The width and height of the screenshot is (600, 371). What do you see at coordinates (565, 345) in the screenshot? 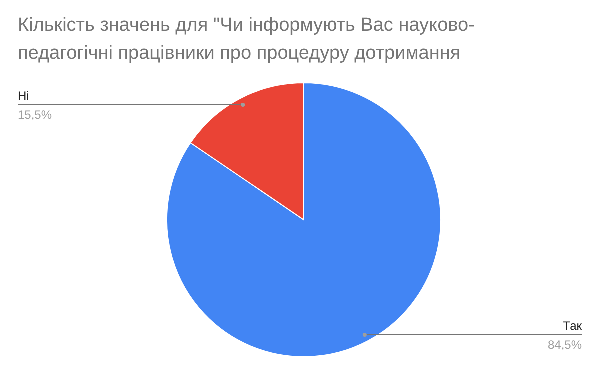
I see `data-label: 84,5%` at bounding box center [565, 345].